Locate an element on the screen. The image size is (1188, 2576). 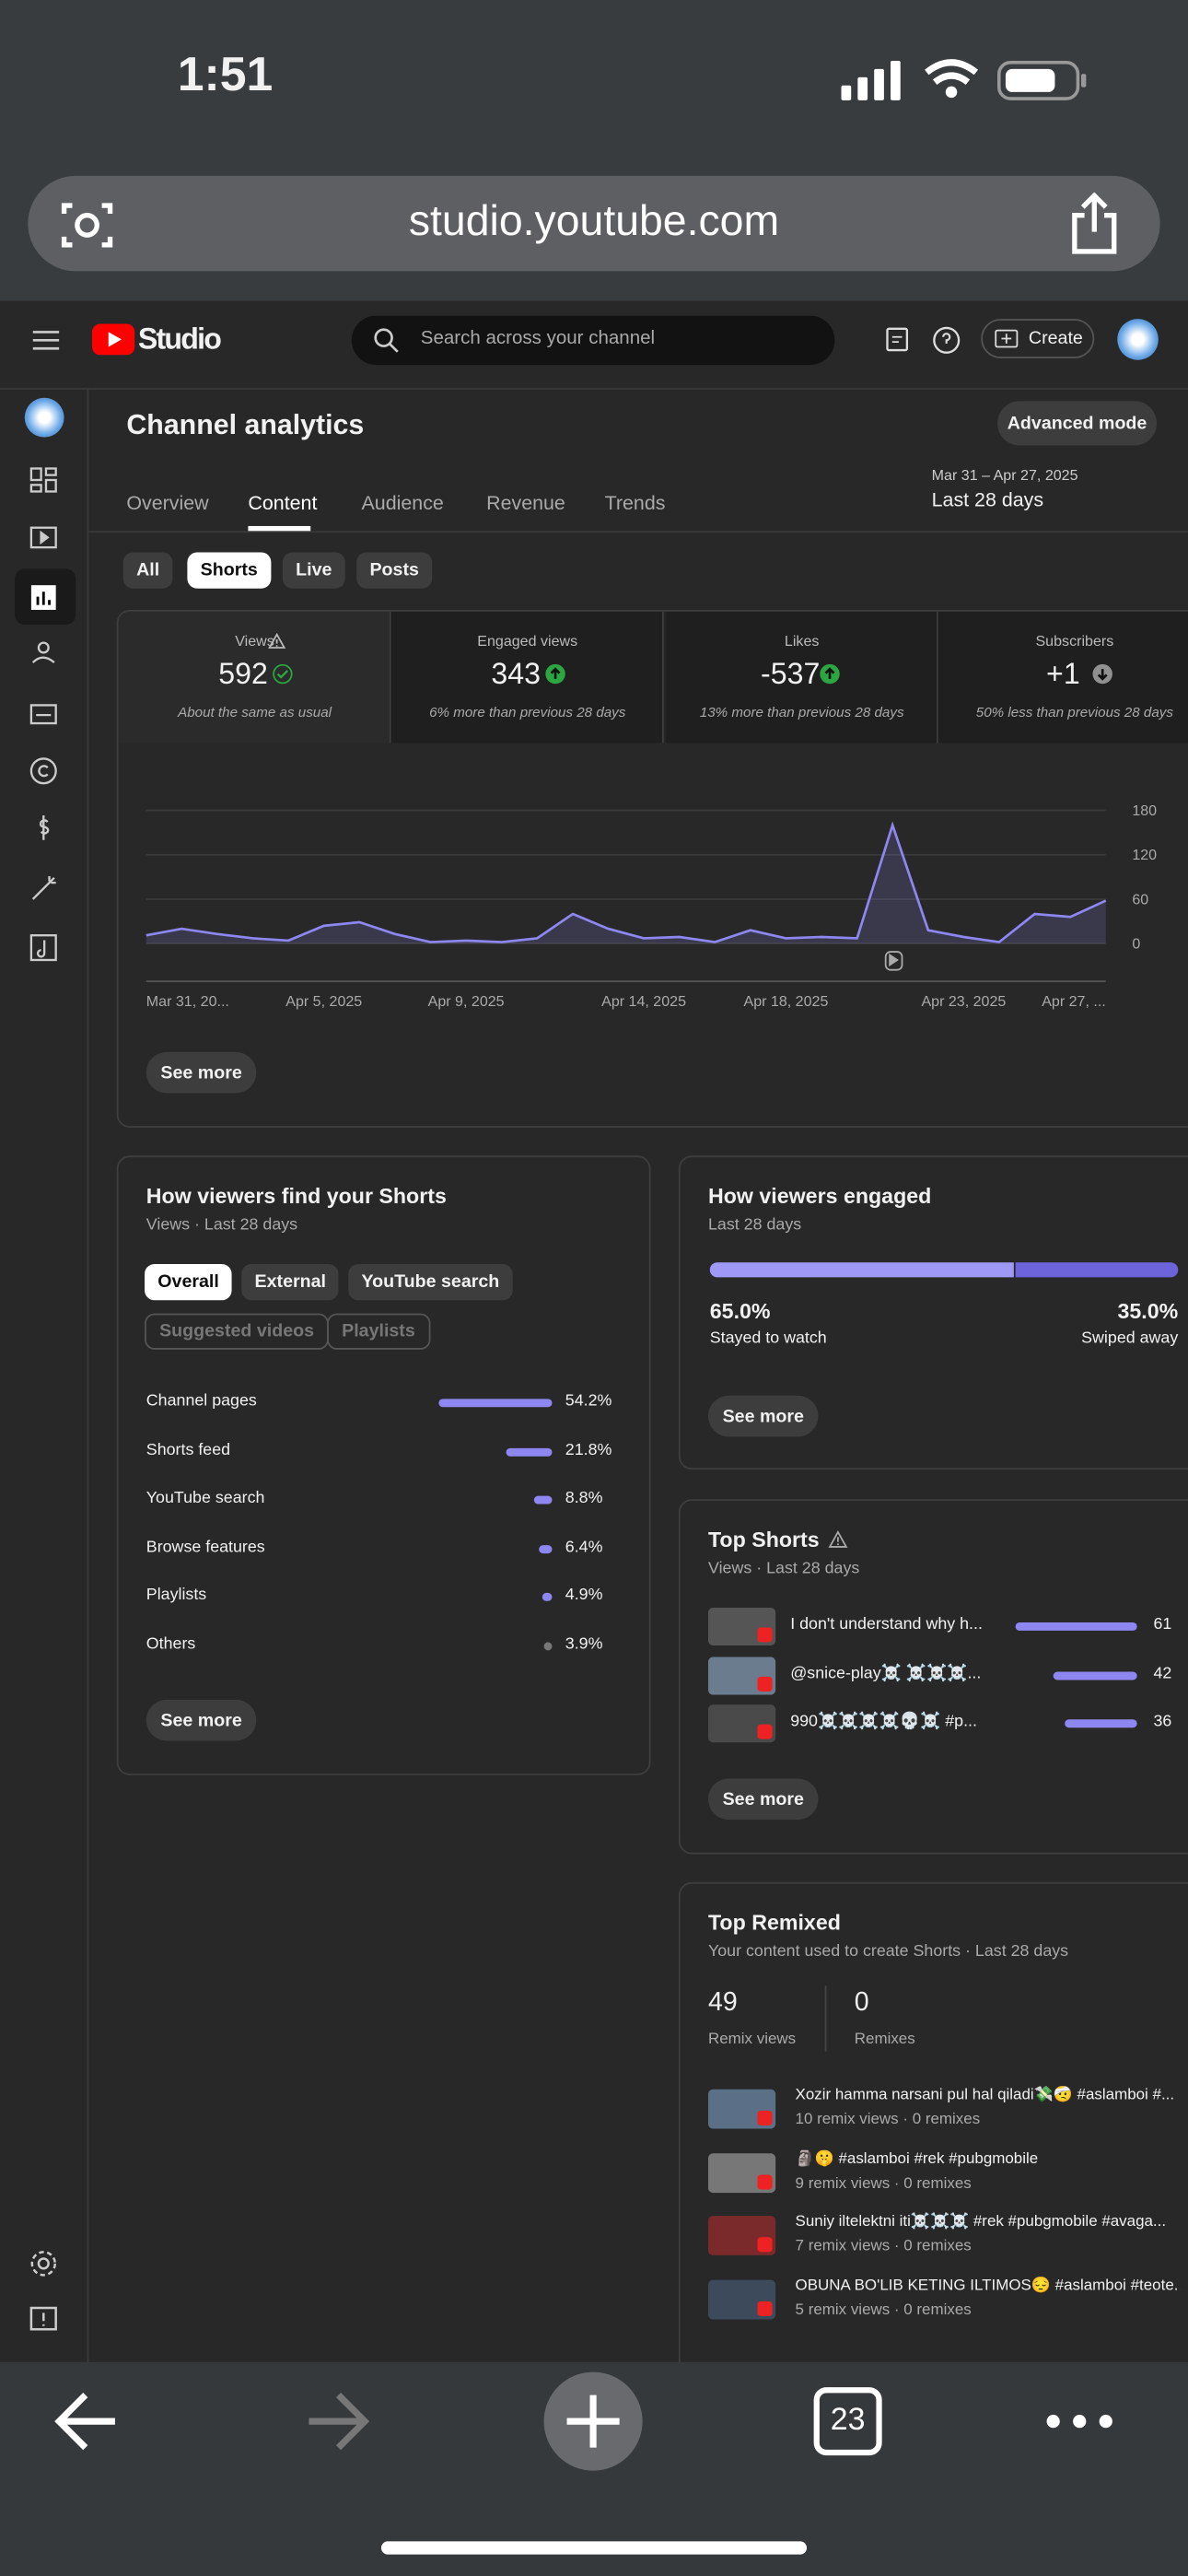
kpi-cell: Likes -537 13% more than previous 28 days is located at coordinates (801, 677).